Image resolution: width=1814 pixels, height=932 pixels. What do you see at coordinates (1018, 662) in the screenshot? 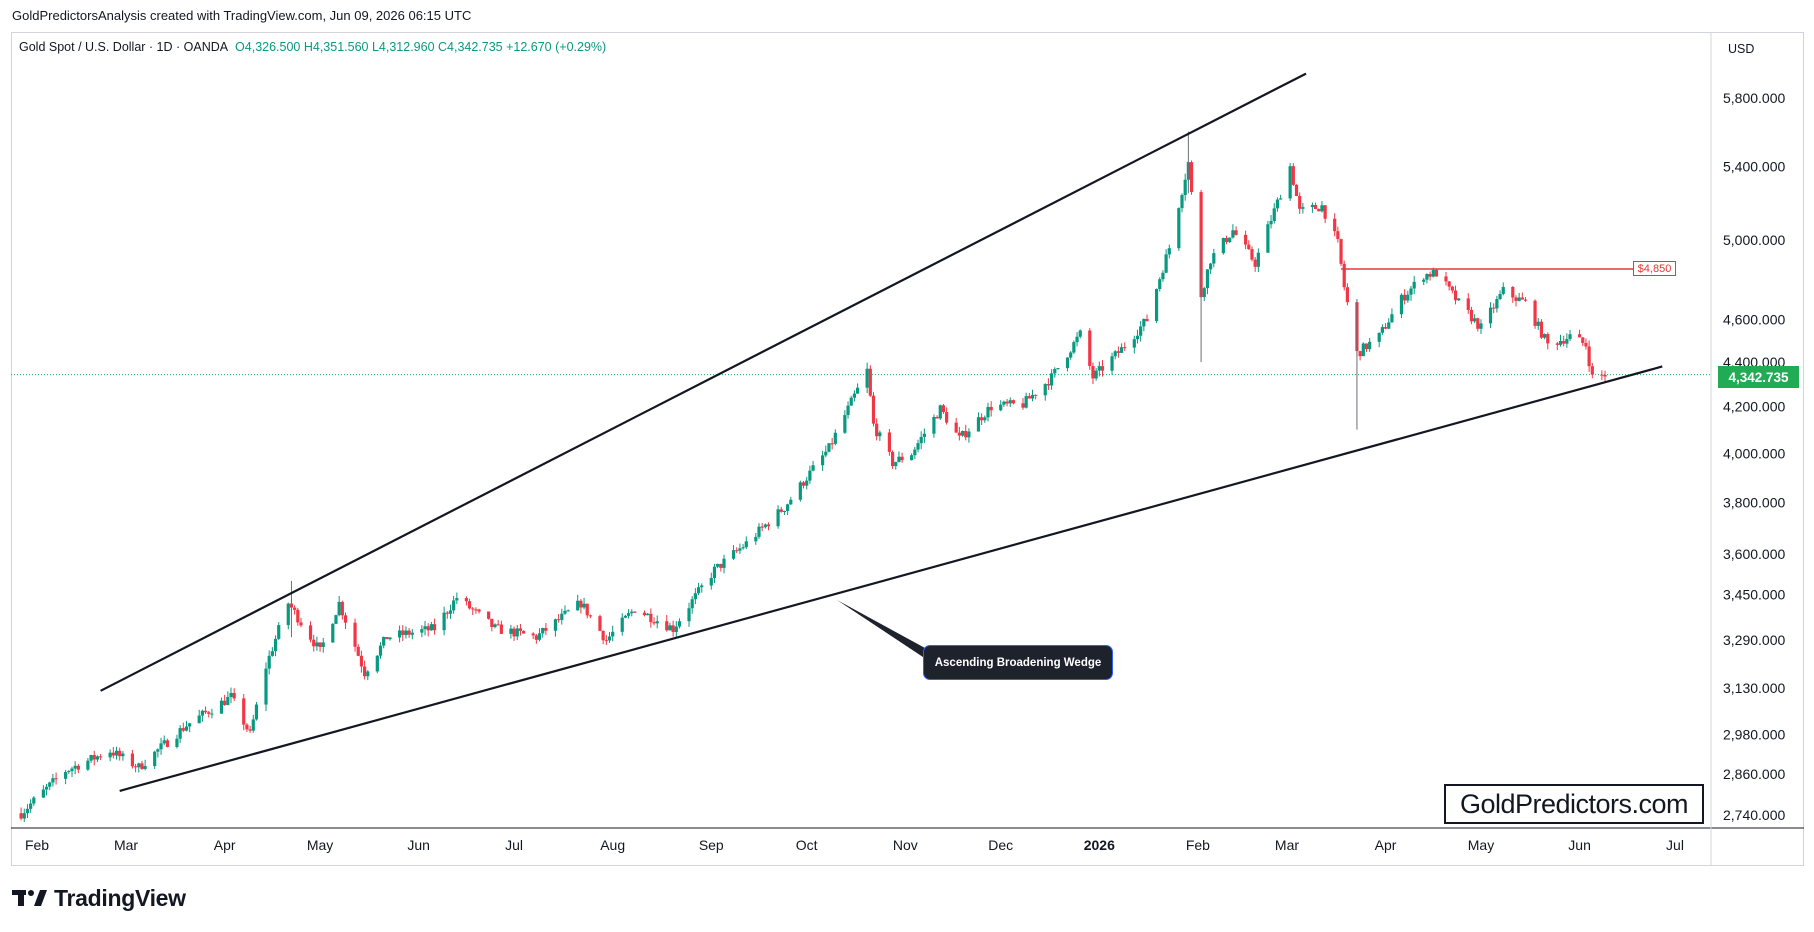
I see `pattern-callout: Ascending Broadening Wedge` at bounding box center [1018, 662].